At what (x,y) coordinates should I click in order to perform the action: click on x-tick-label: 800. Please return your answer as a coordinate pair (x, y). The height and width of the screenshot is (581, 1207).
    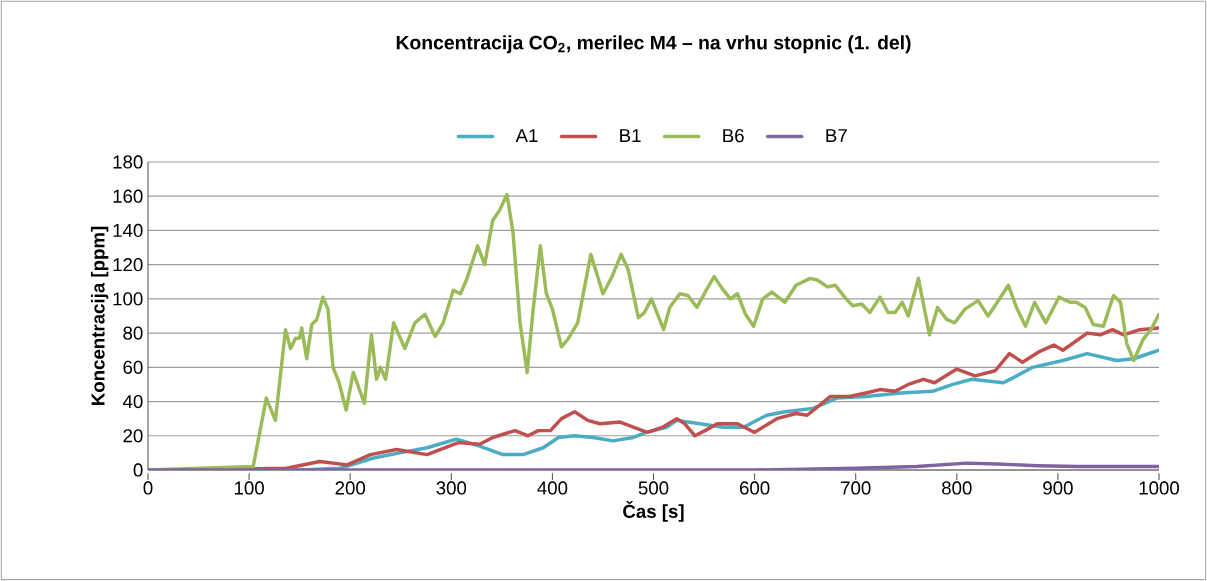
    Looking at the image, I should click on (957, 488).